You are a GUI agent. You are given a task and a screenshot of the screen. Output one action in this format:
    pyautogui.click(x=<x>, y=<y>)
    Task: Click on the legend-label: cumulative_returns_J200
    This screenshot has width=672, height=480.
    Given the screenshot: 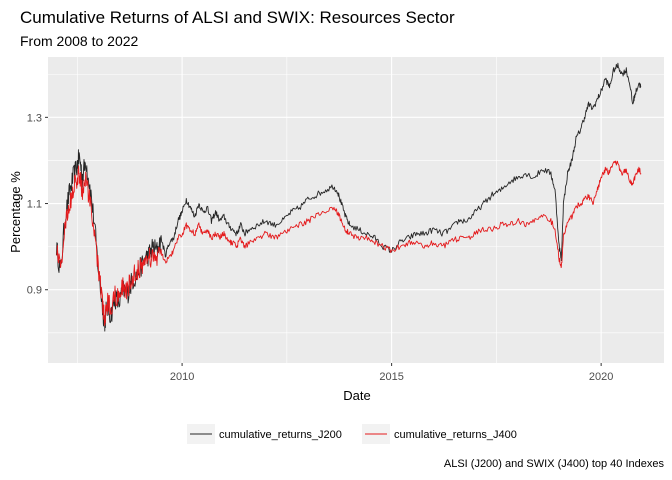 What is the action you would take?
    pyautogui.click(x=280, y=435)
    